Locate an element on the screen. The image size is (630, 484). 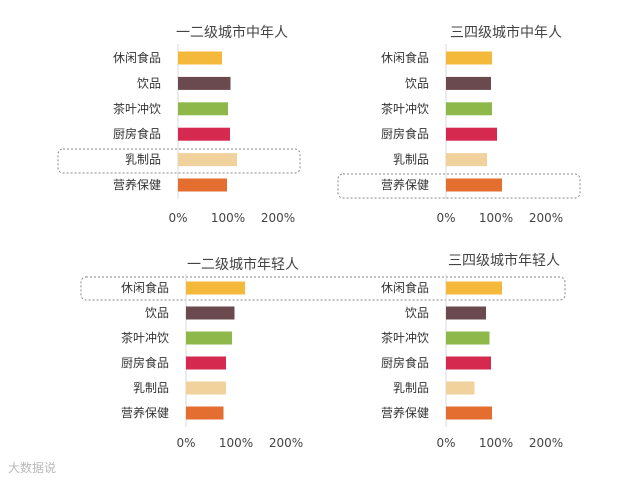
chart-title-3: 一二级城市年轻人 is located at coordinates (243, 264).